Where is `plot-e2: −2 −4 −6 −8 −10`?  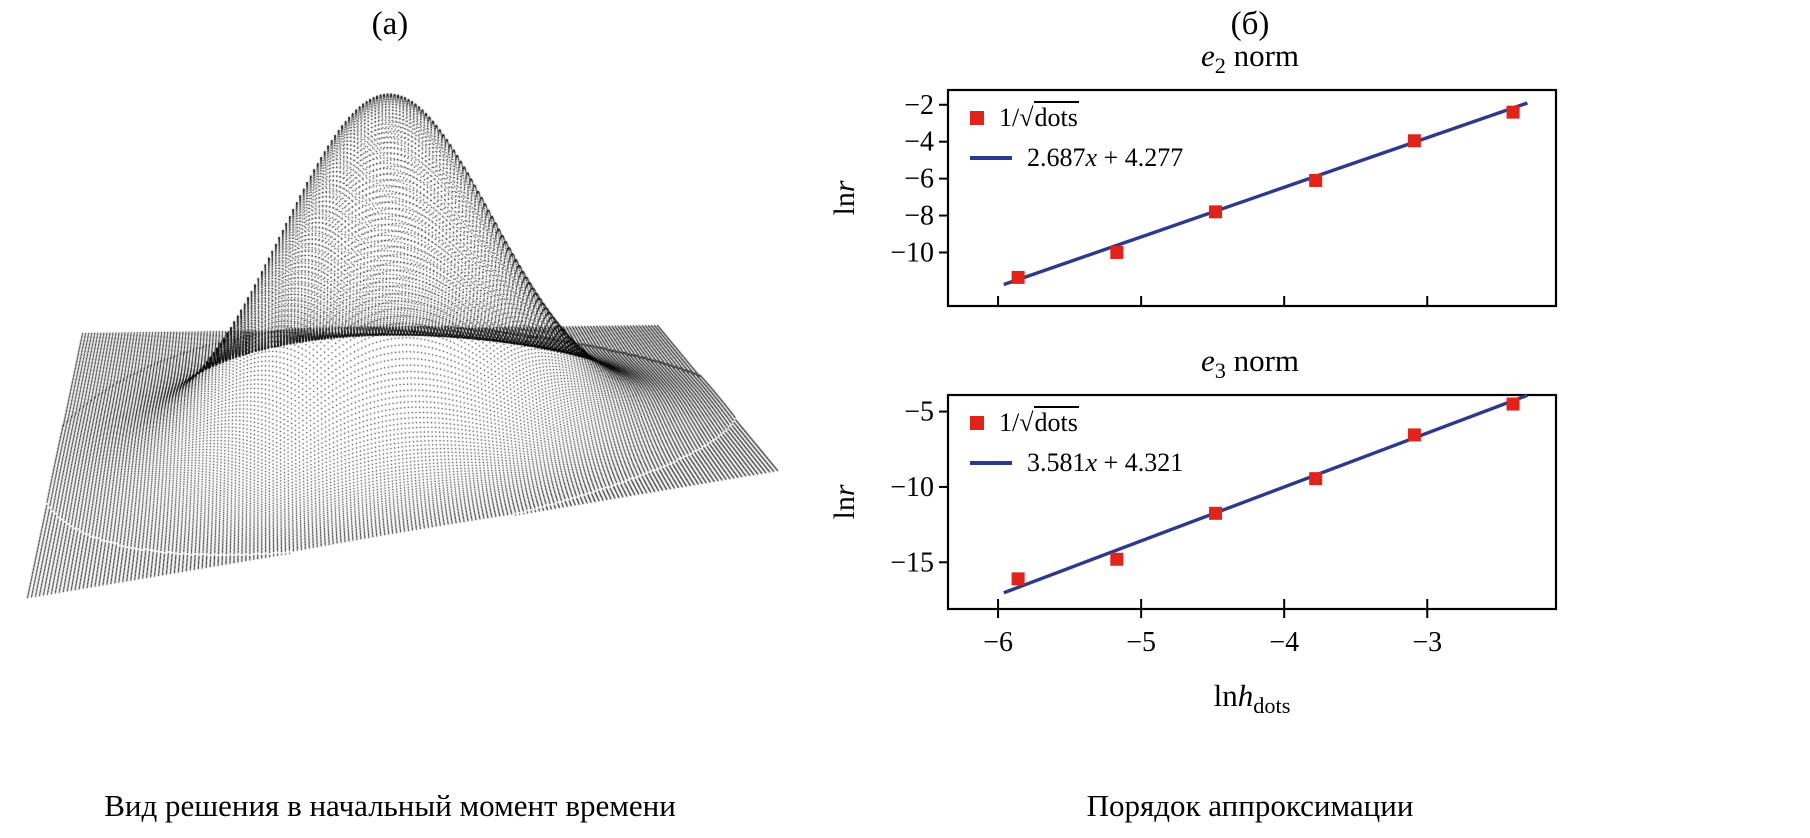
plot-e2: −2 −4 −6 −8 −10 is located at coordinates (1224, 198).